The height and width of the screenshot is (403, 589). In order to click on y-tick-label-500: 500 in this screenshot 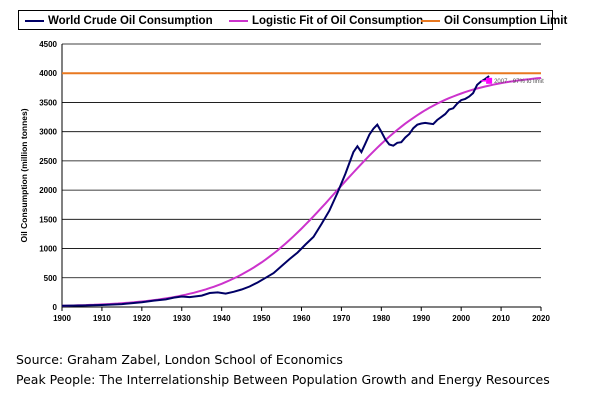, I will do `click(51, 278)`.